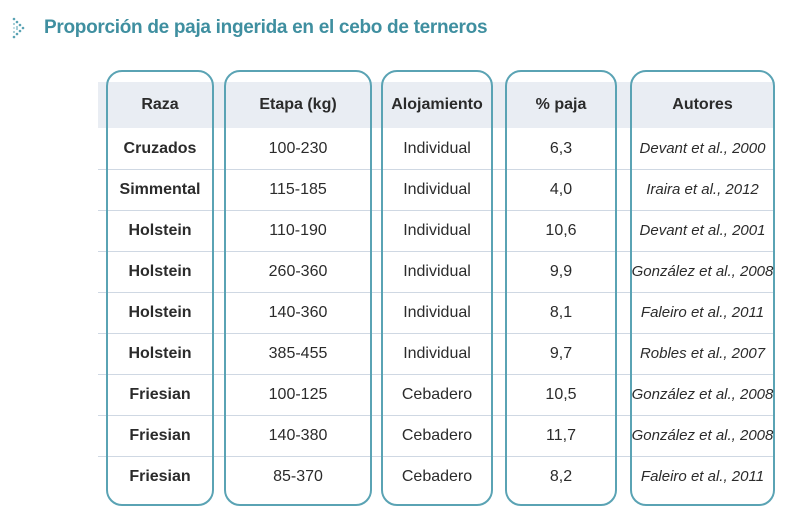 The height and width of the screenshot is (506, 800). Describe the element at coordinates (160, 189) in the screenshot. I see `table-cell-raza: Simmental` at that location.